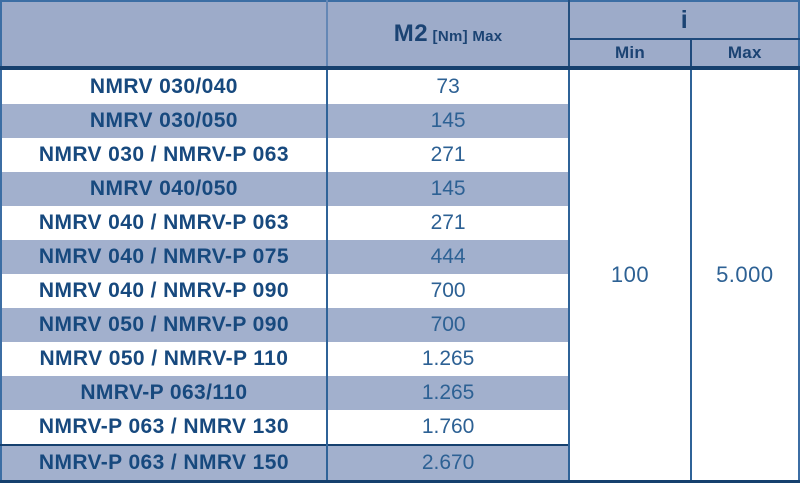 The image size is (800, 483). What do you see at coordinates (164, 463) in the screenshot?
I see `model-cell: NMRV-P 063 / NMRV 150` at bounding box center [164, 463].